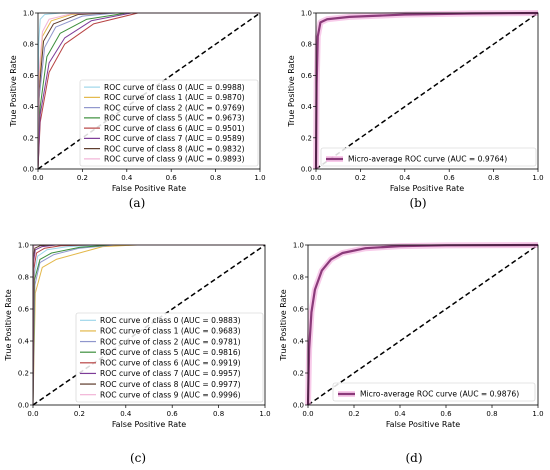 The image size is (550, 470). I want to click on legend-entry-5: ROC curve of class 7 (AUC = 0.9589), so click(174, 138).